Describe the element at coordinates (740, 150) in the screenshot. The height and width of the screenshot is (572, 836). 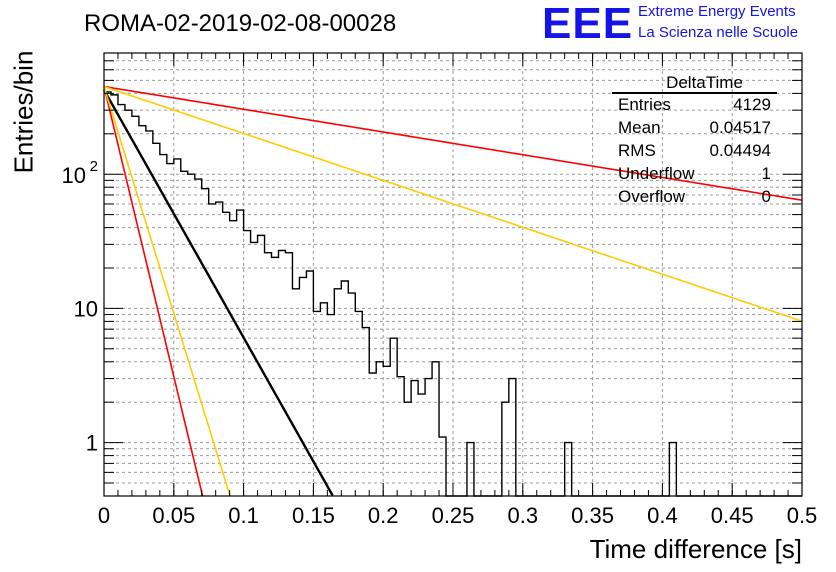
I see `stats-value: 0.04494` at that location.